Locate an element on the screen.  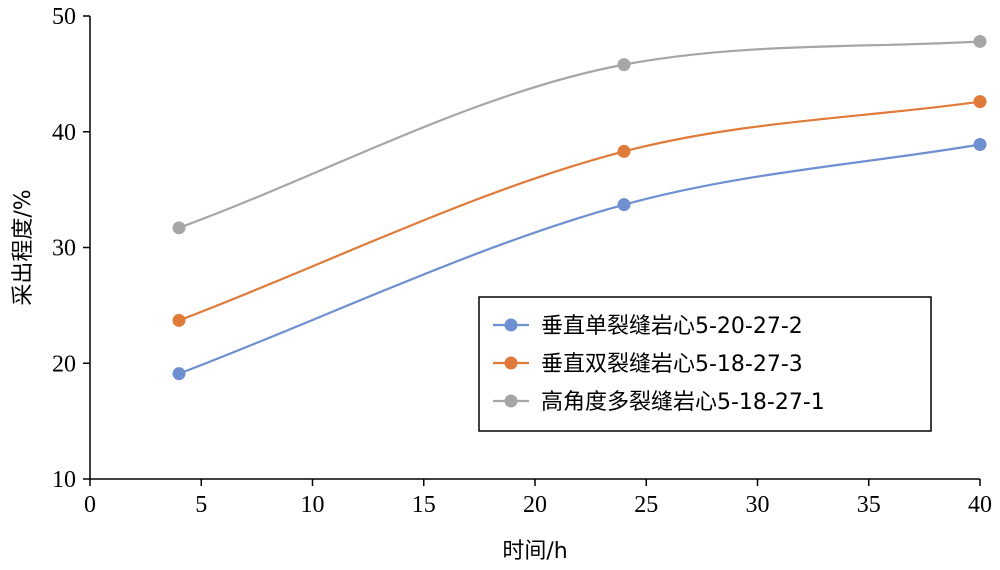
x-tick-label: 5 is located at coordinates (201, 505).